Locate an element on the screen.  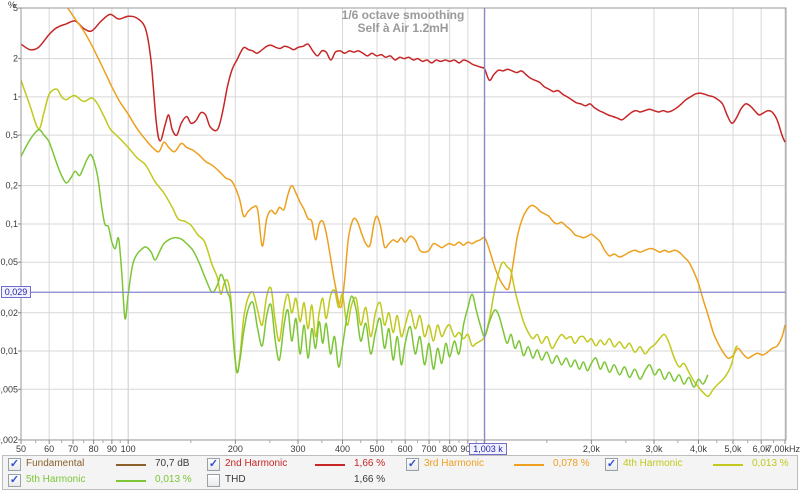
x-axis-label-200: 200 is located at coordinates (235, 449).